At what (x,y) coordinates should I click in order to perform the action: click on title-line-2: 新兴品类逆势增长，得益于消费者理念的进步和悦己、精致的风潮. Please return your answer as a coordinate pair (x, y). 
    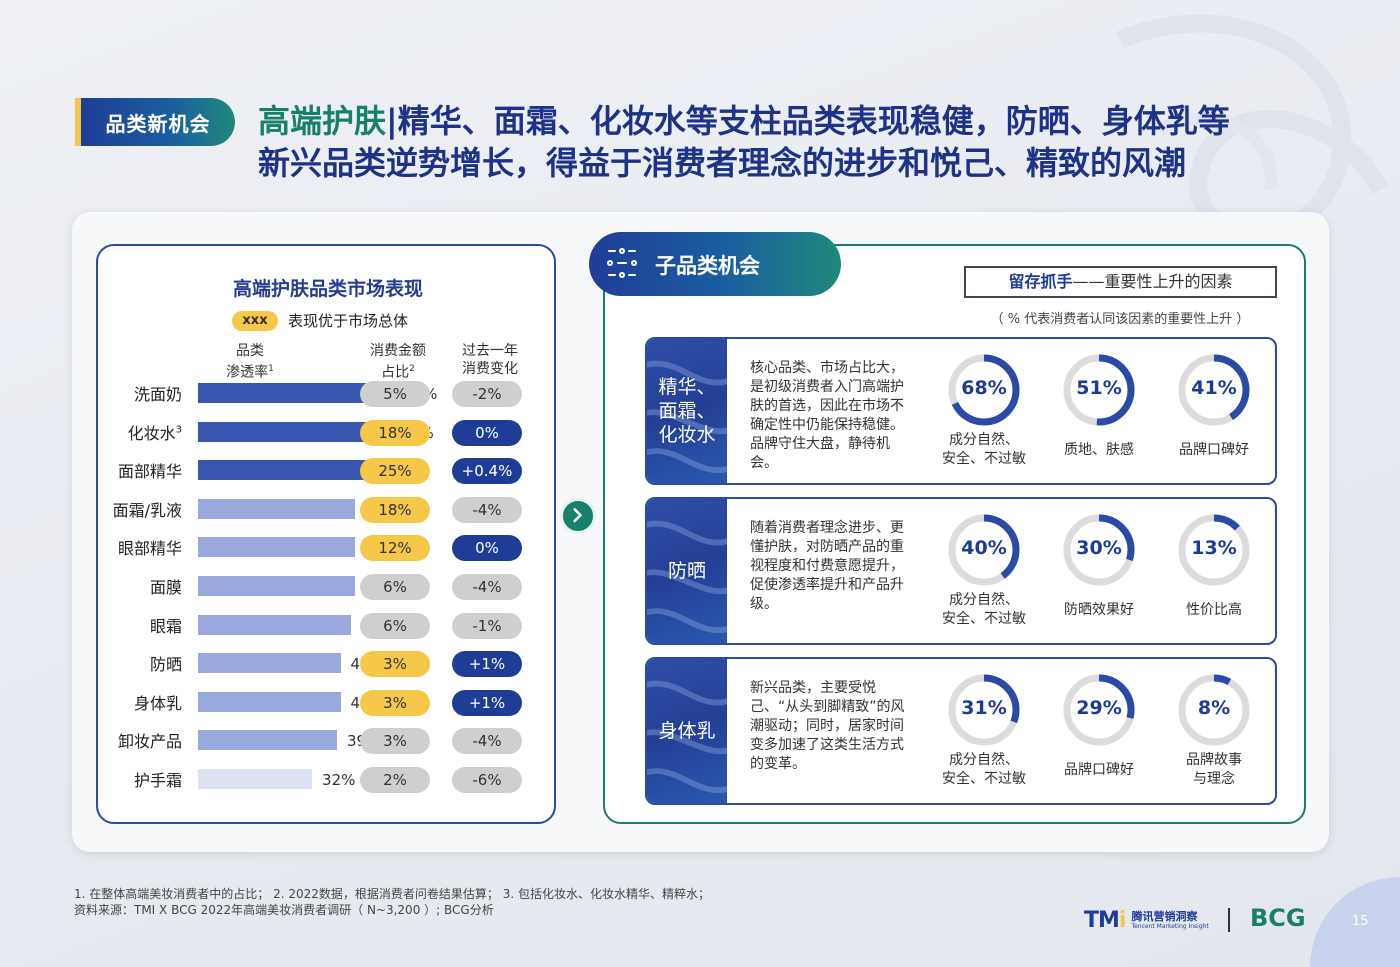
    Looking at the image, I should click on (722, 163).